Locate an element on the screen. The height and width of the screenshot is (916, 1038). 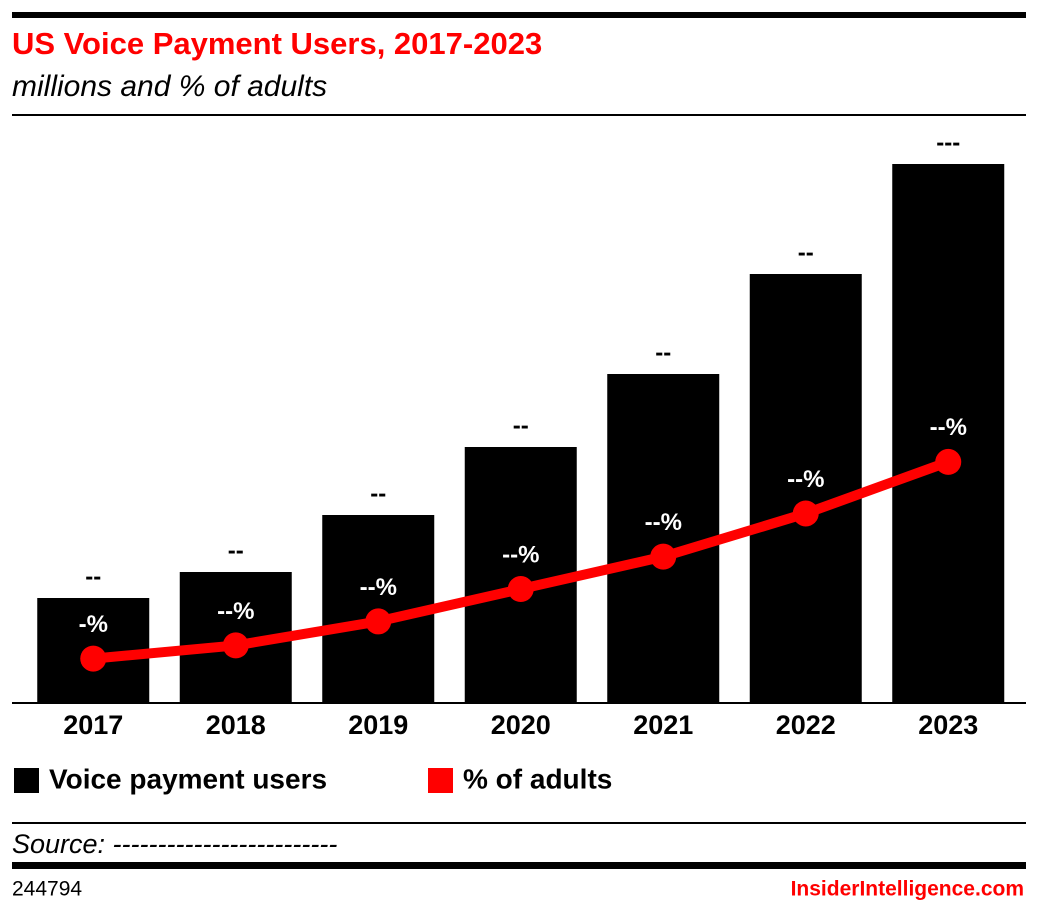
top-rule is located at coordinates (519, 15).